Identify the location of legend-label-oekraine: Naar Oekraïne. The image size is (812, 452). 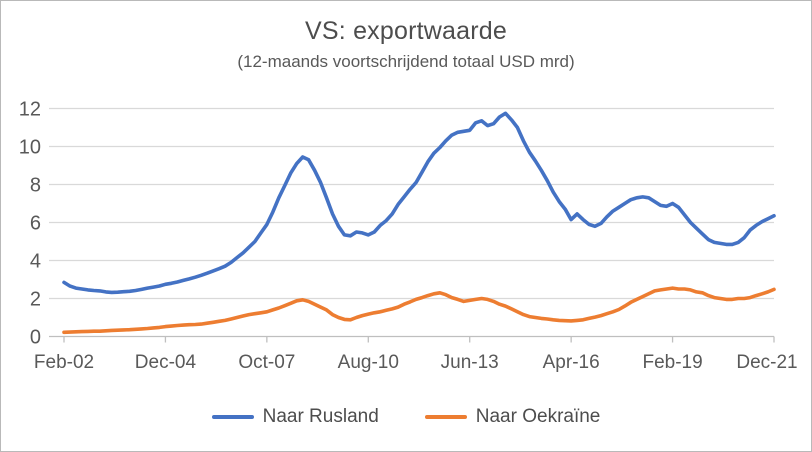
(538, 416).